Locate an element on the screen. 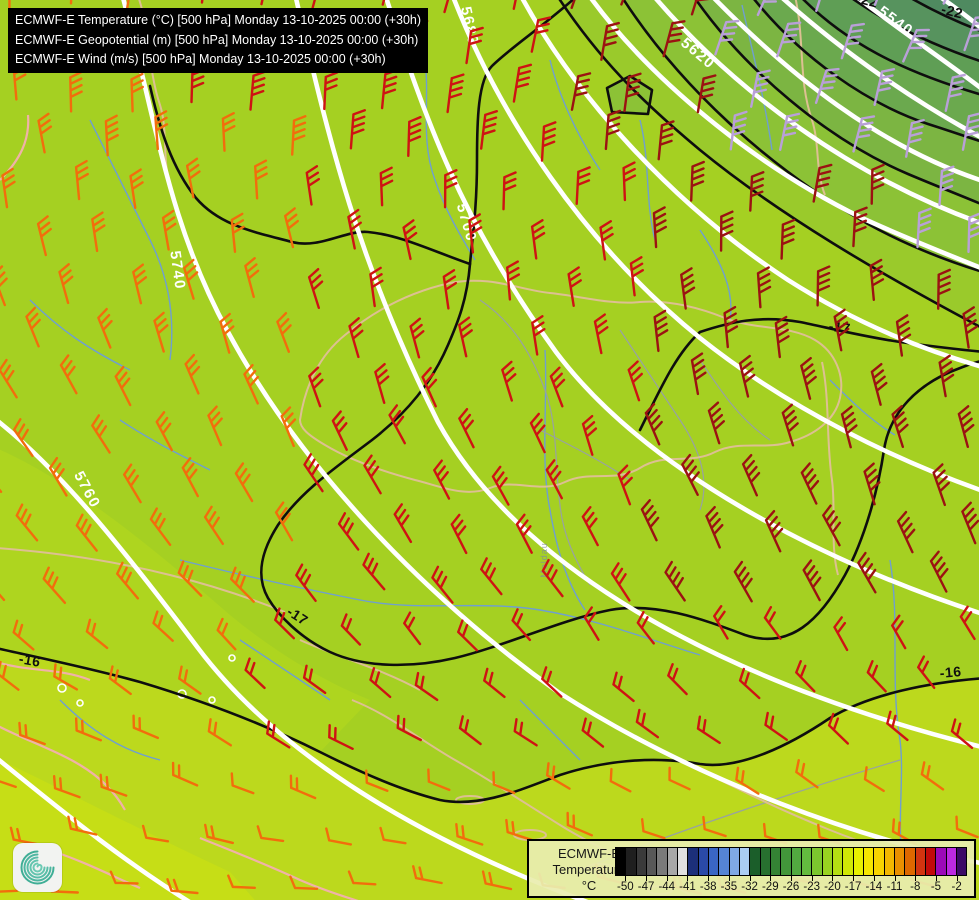 The height and width of the screenshot is (900, 979). coast-line is located at coordinates (279, 868).